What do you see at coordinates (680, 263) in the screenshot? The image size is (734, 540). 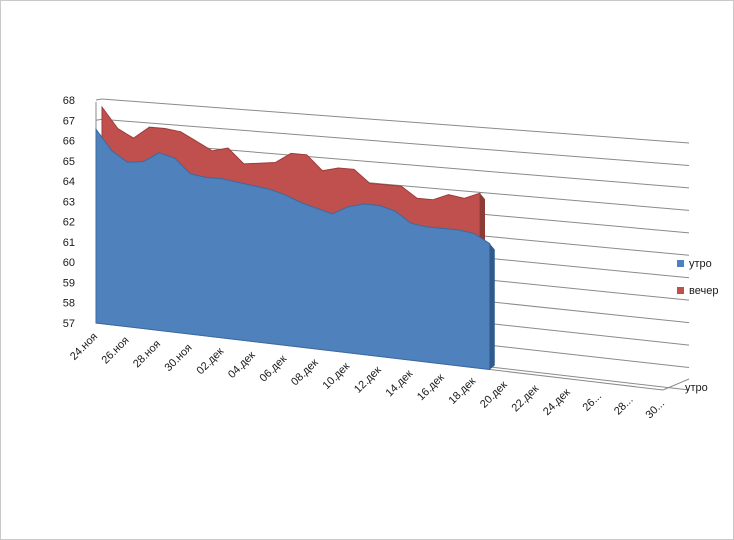 I see `legend-swatch-morning` at bounding box center [680, 263].